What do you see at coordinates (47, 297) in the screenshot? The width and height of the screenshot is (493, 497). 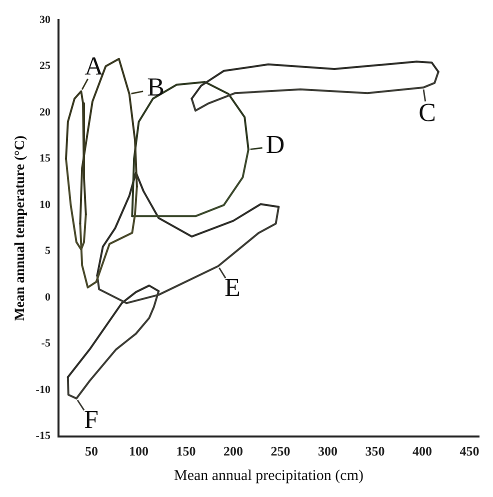 I see `y-tick-label: 0` at bounding box center [47, 297].